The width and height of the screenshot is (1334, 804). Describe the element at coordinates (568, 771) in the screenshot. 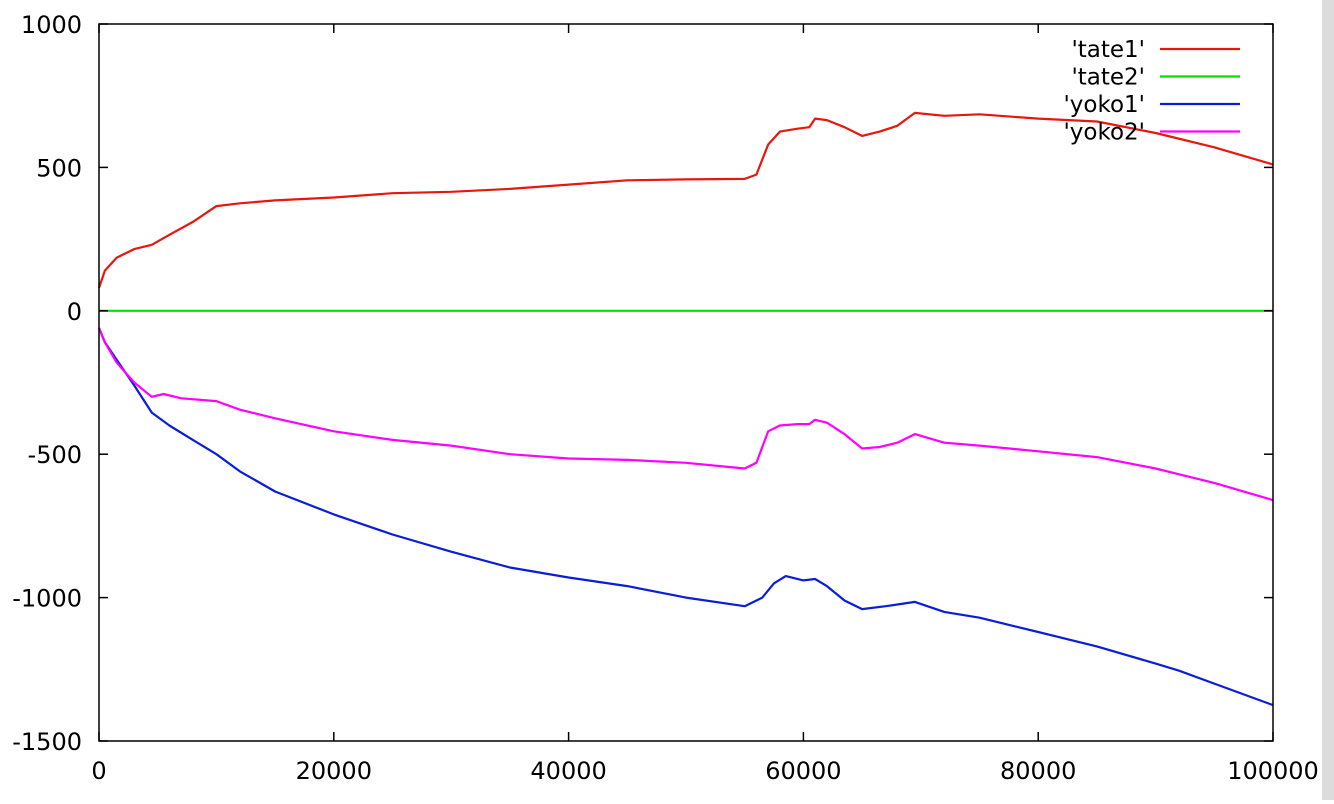

I see `x-tick-label-2: 40000` at that location.